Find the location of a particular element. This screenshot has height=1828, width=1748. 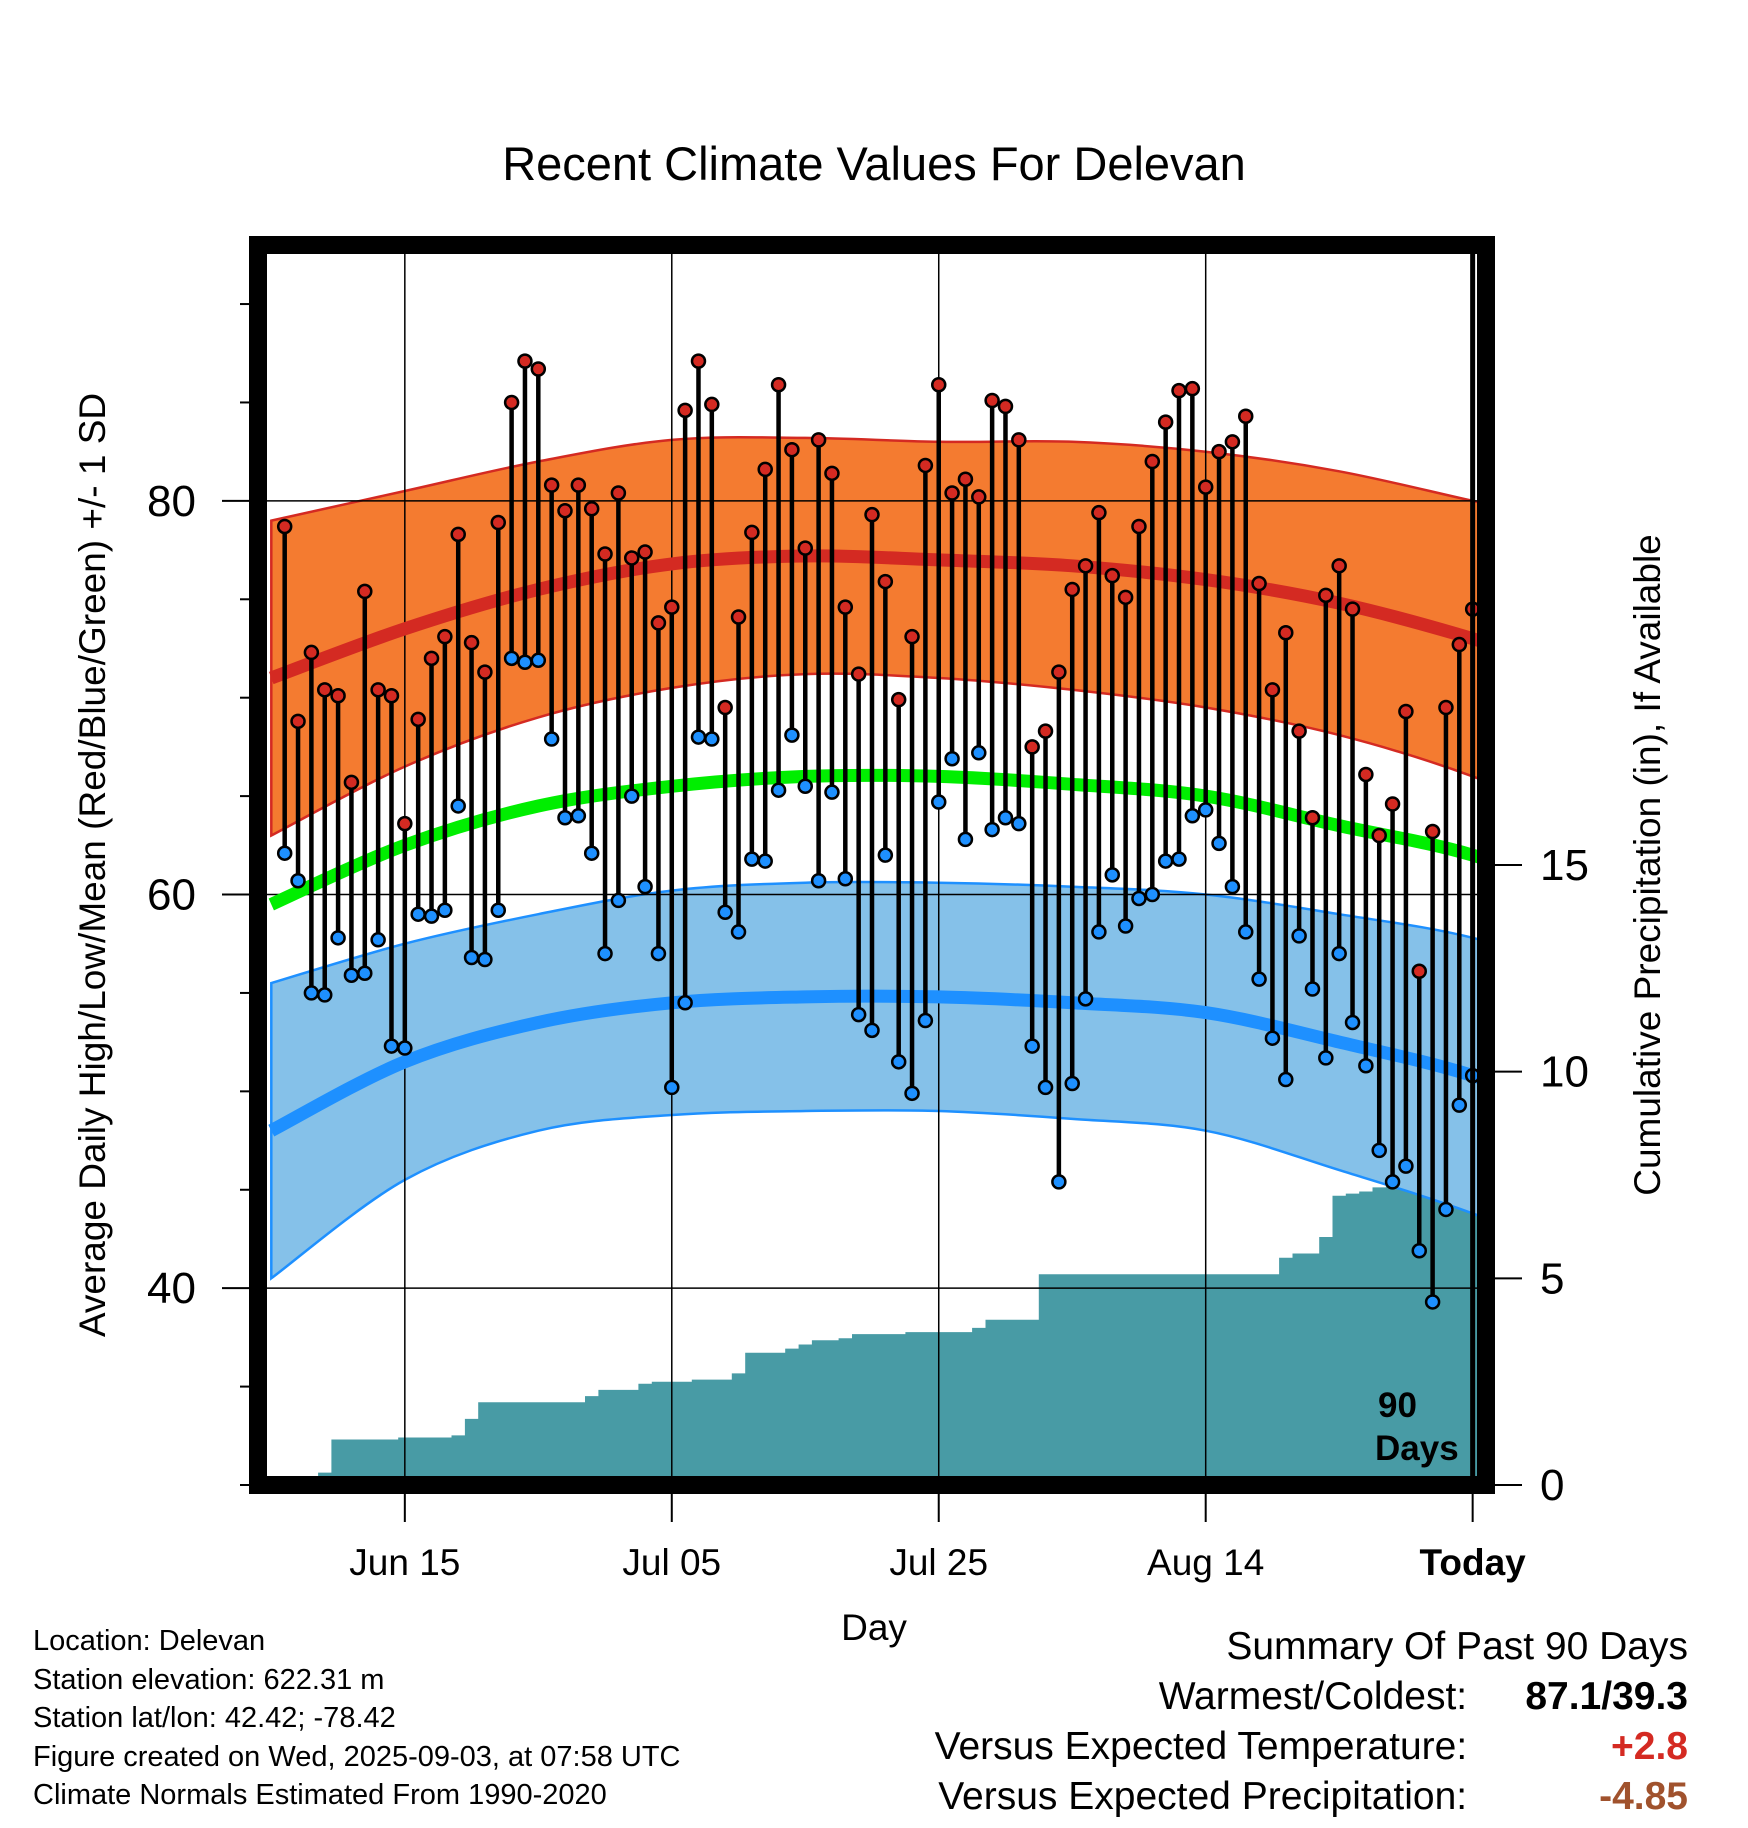

x-tick-label: Today is located at coordinates (1473, 1562).